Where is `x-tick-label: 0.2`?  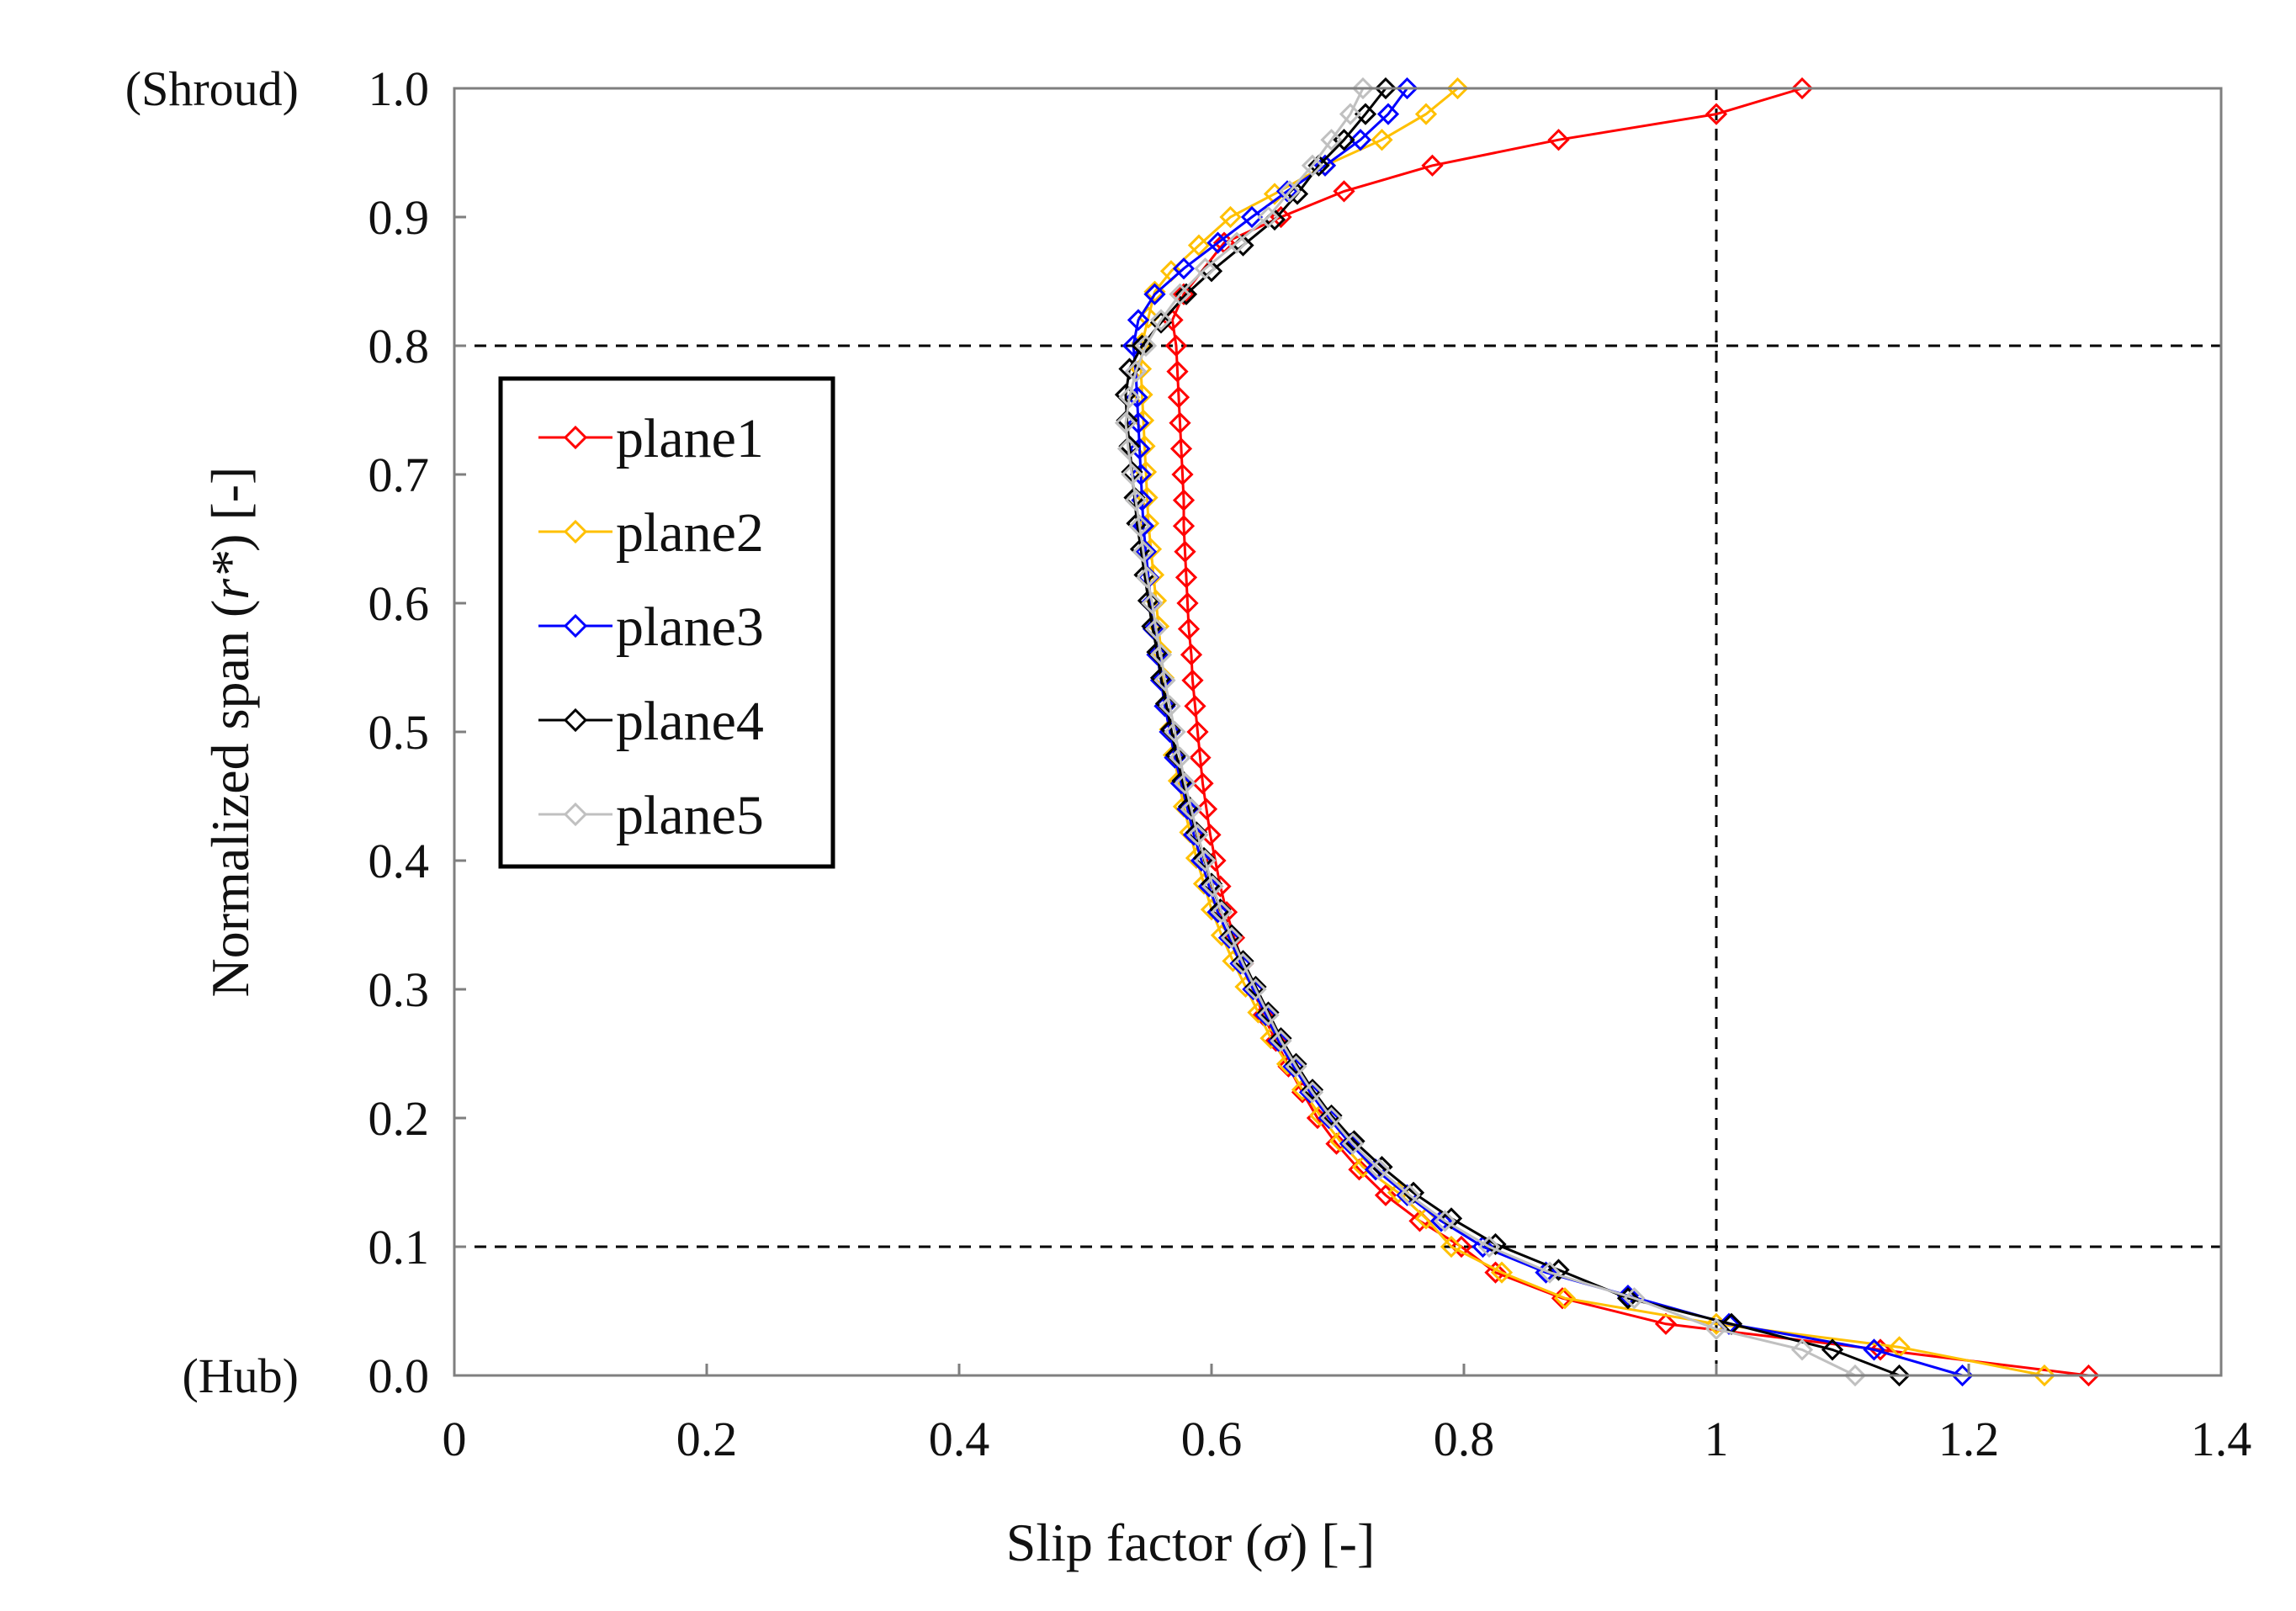
x-tick-label: 0.2 is located at coordinates (707, 1439).